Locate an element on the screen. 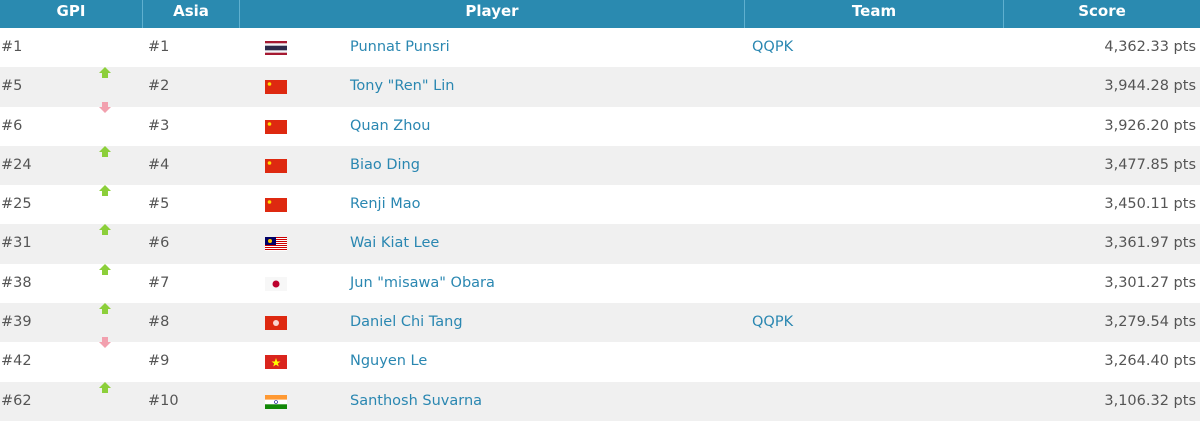 This screenshot has width=1200, height=421. header-gpi: GPI is located at coordinates (71, 14).